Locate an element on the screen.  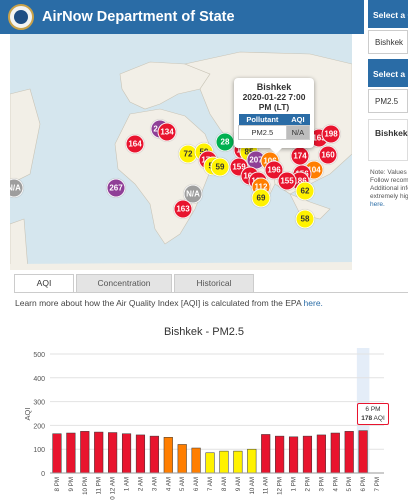
tab-aqi: AQI is located at coordinates (44, 283).